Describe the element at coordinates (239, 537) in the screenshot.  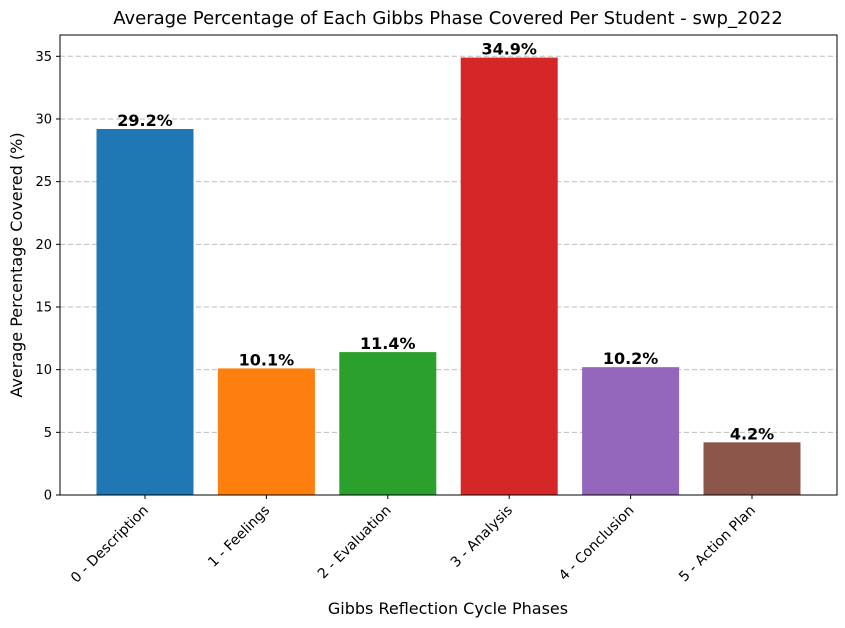
I see `x-tick-label: 1 - Feelings` at that location.